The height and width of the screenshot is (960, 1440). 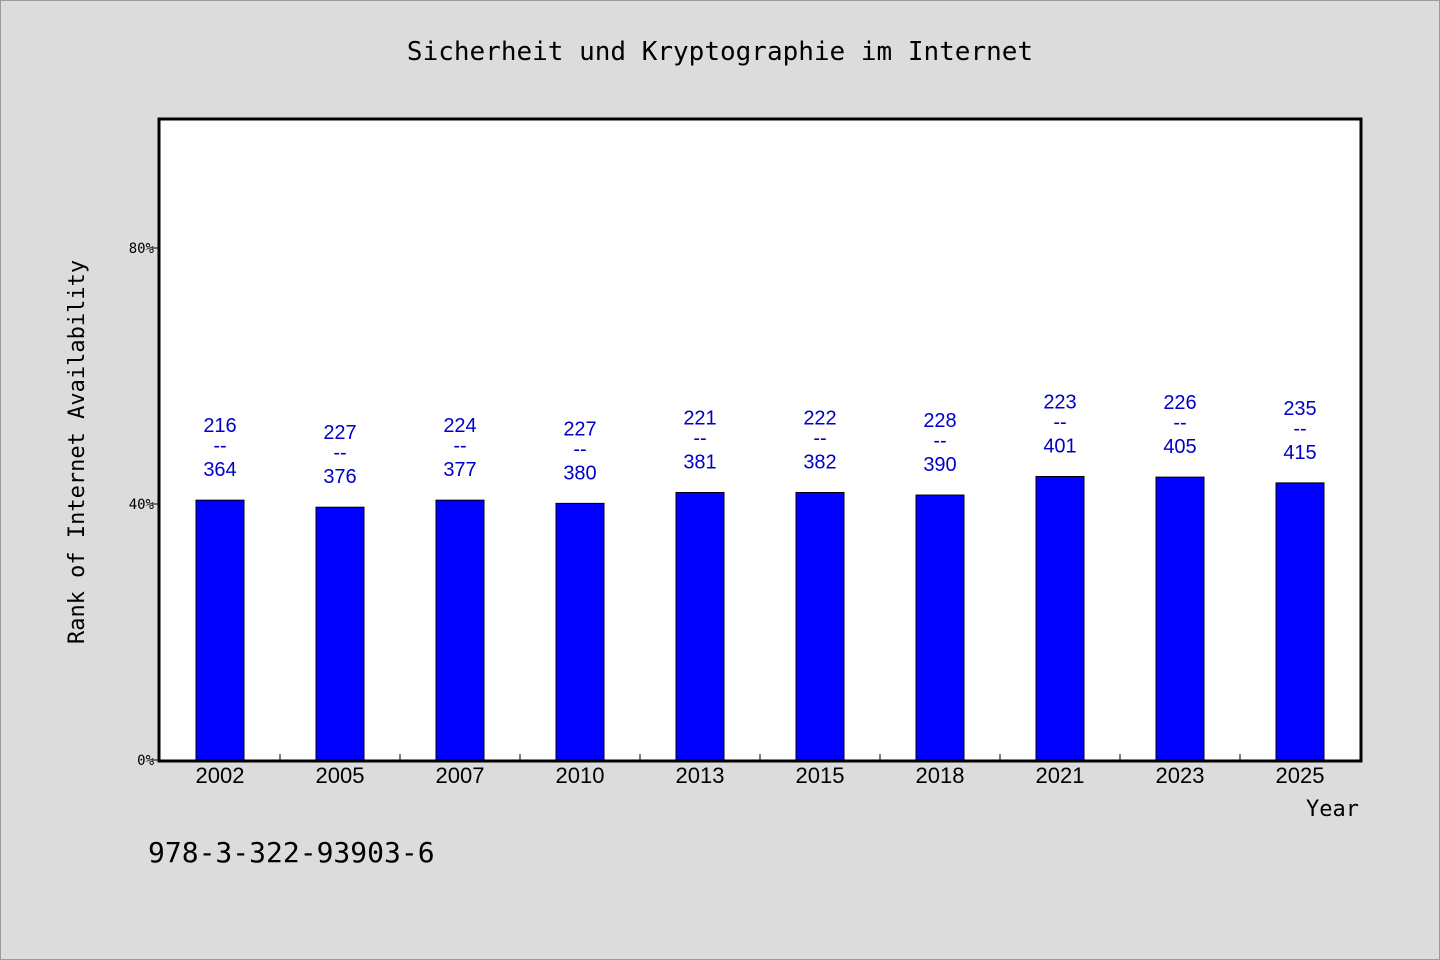 What do you see at coordinates (1179, 403) in the screenshot?
I see `data-label-top: 226` at bounding box center [1179, 403].